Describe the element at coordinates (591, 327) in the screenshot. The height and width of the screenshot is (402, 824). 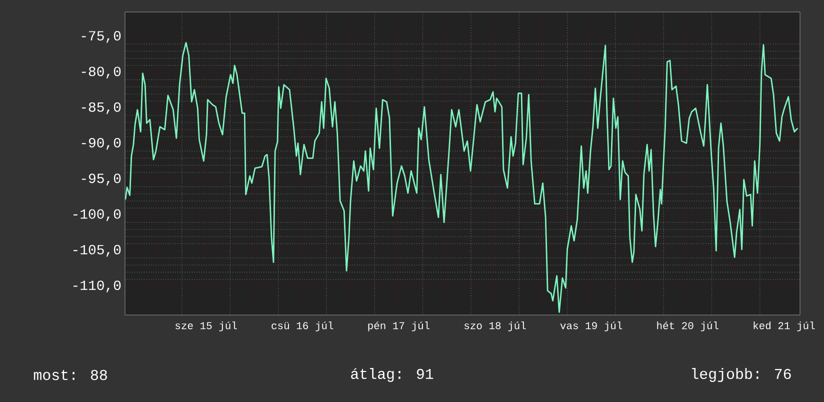
I see `x-tick-label: vas 19 júl` at that location.